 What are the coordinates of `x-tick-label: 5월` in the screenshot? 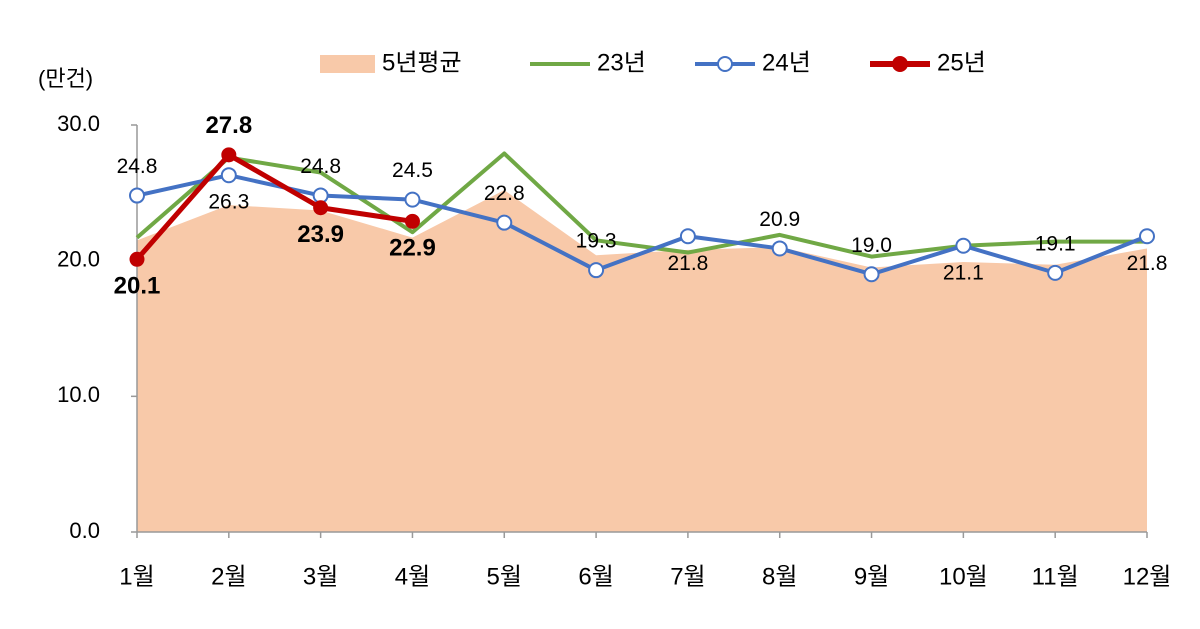 It's located at (504, 576).